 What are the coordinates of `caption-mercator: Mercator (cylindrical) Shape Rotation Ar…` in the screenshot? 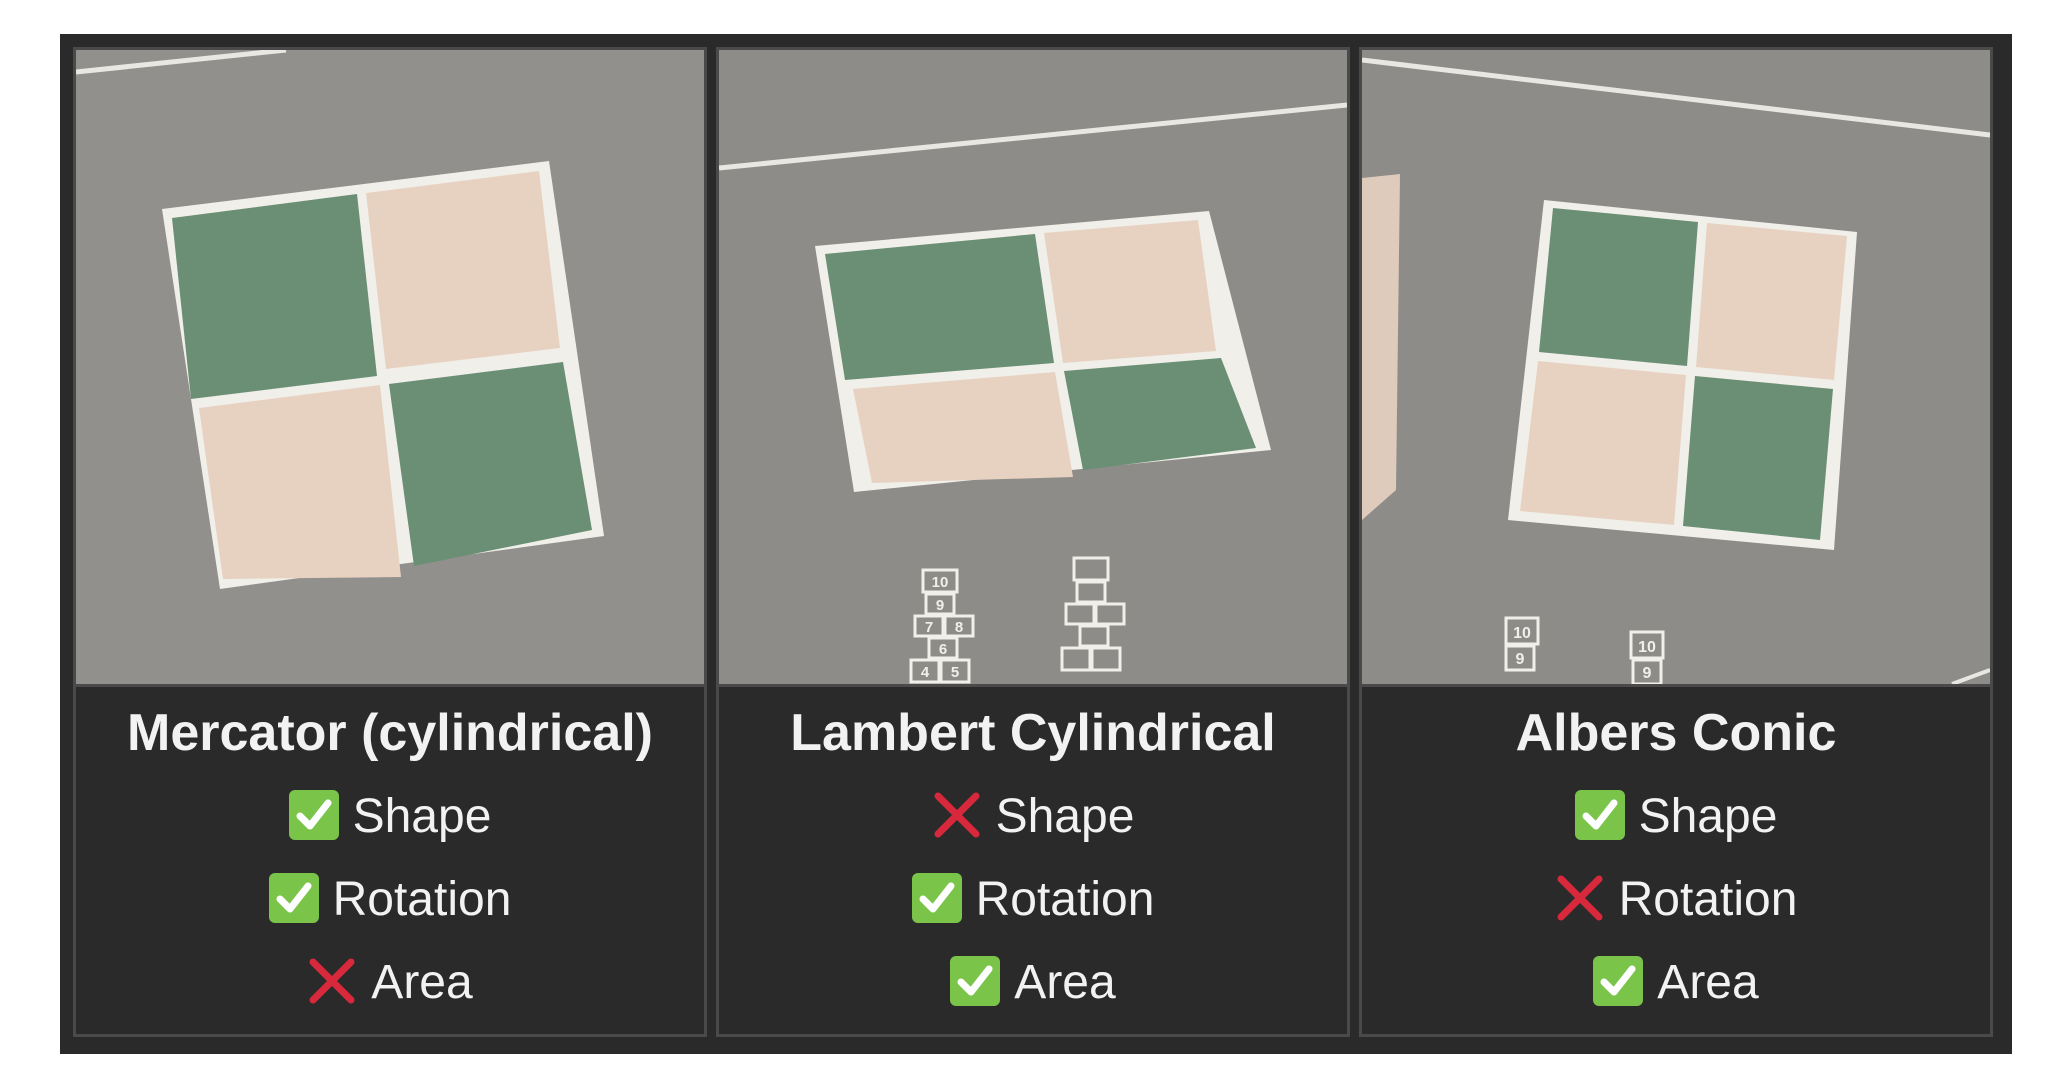 It's located at (390, 859).